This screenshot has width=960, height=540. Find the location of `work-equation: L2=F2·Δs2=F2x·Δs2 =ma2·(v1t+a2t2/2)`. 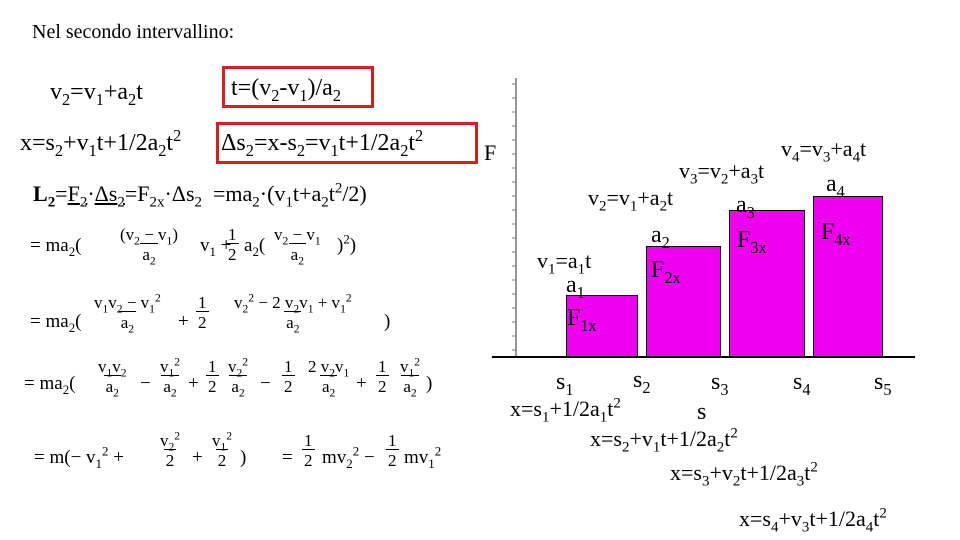

work-equation: L2=F2·Δs2=F2x·Δs2 =ma2·(v1t+a2t2/2) is located at coordinates (200, 195).